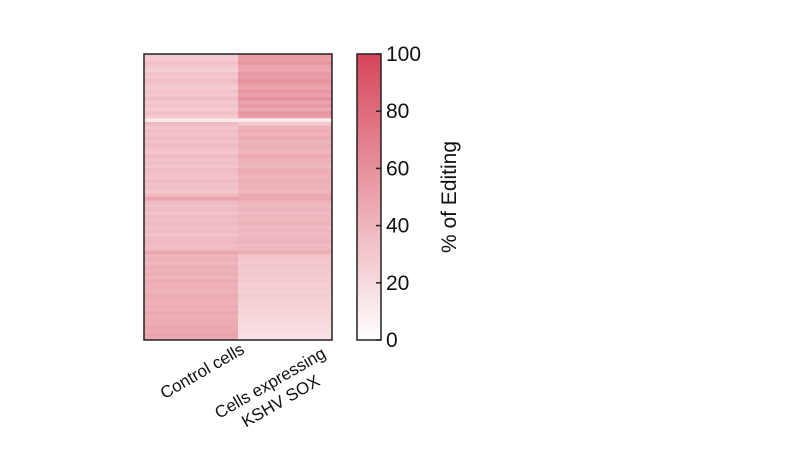 Image resolution: width=789 pixels, height=451 pixels. Describe the element at coordinates (392, 340) in the screenshot. I see `colorbar-tick-label: 0` at that location.